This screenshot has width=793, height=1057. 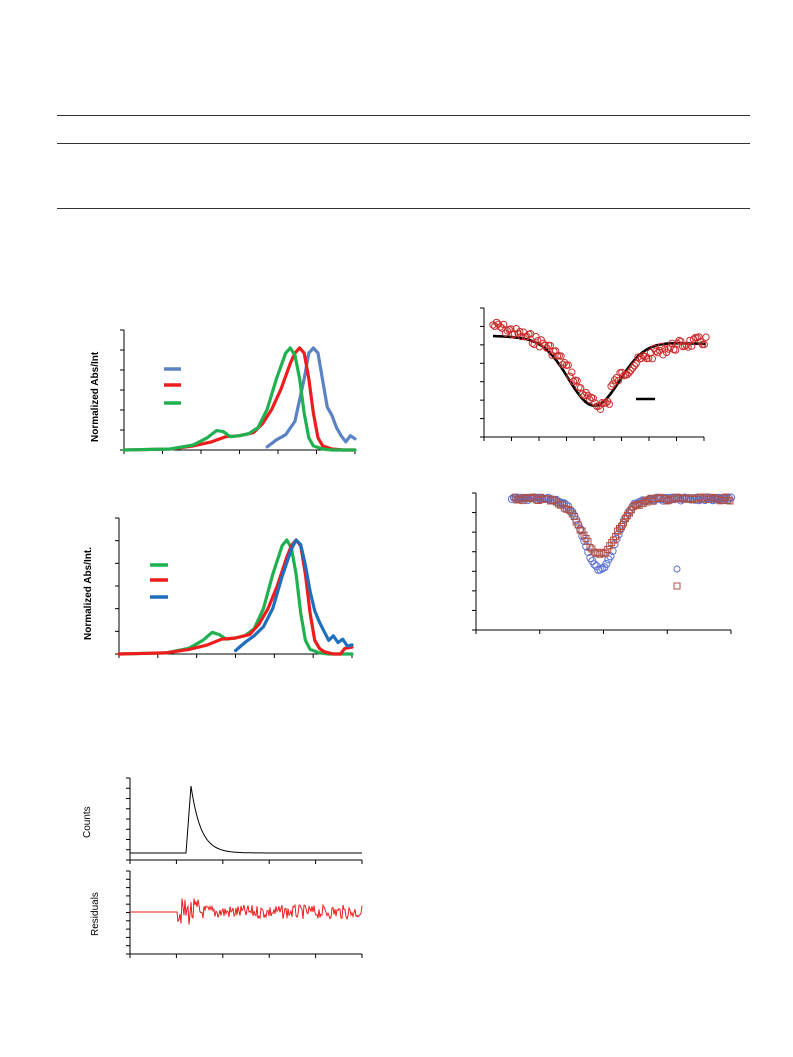 I want to click on top-rule, so click(x=403, y=115).